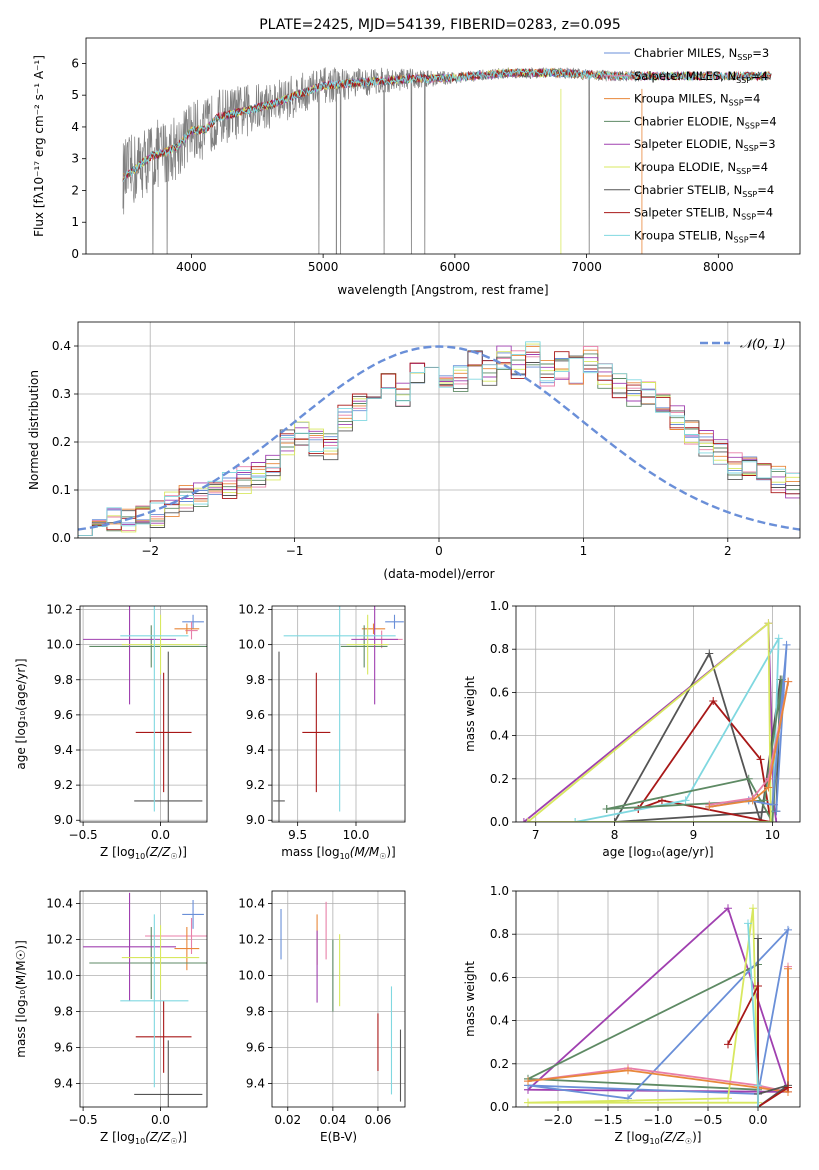 The image size is (819, 1170). Describe the element at coordinates (728, 551) in the screenshot. I see `x-tick-label: 2` at that location.